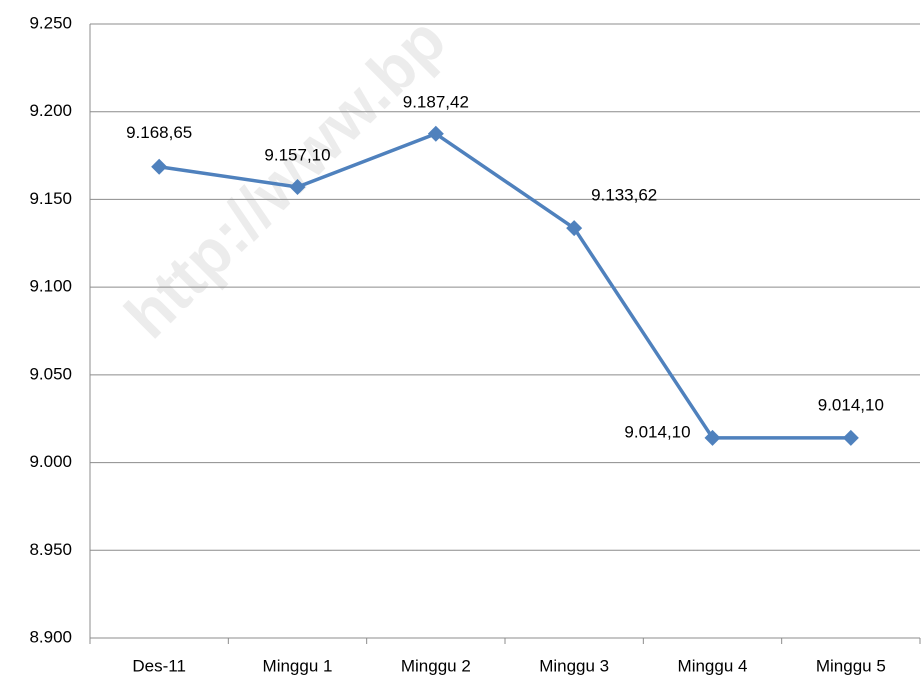  I want to click on x-tick-label: Minggu 4, so click(713, 665).